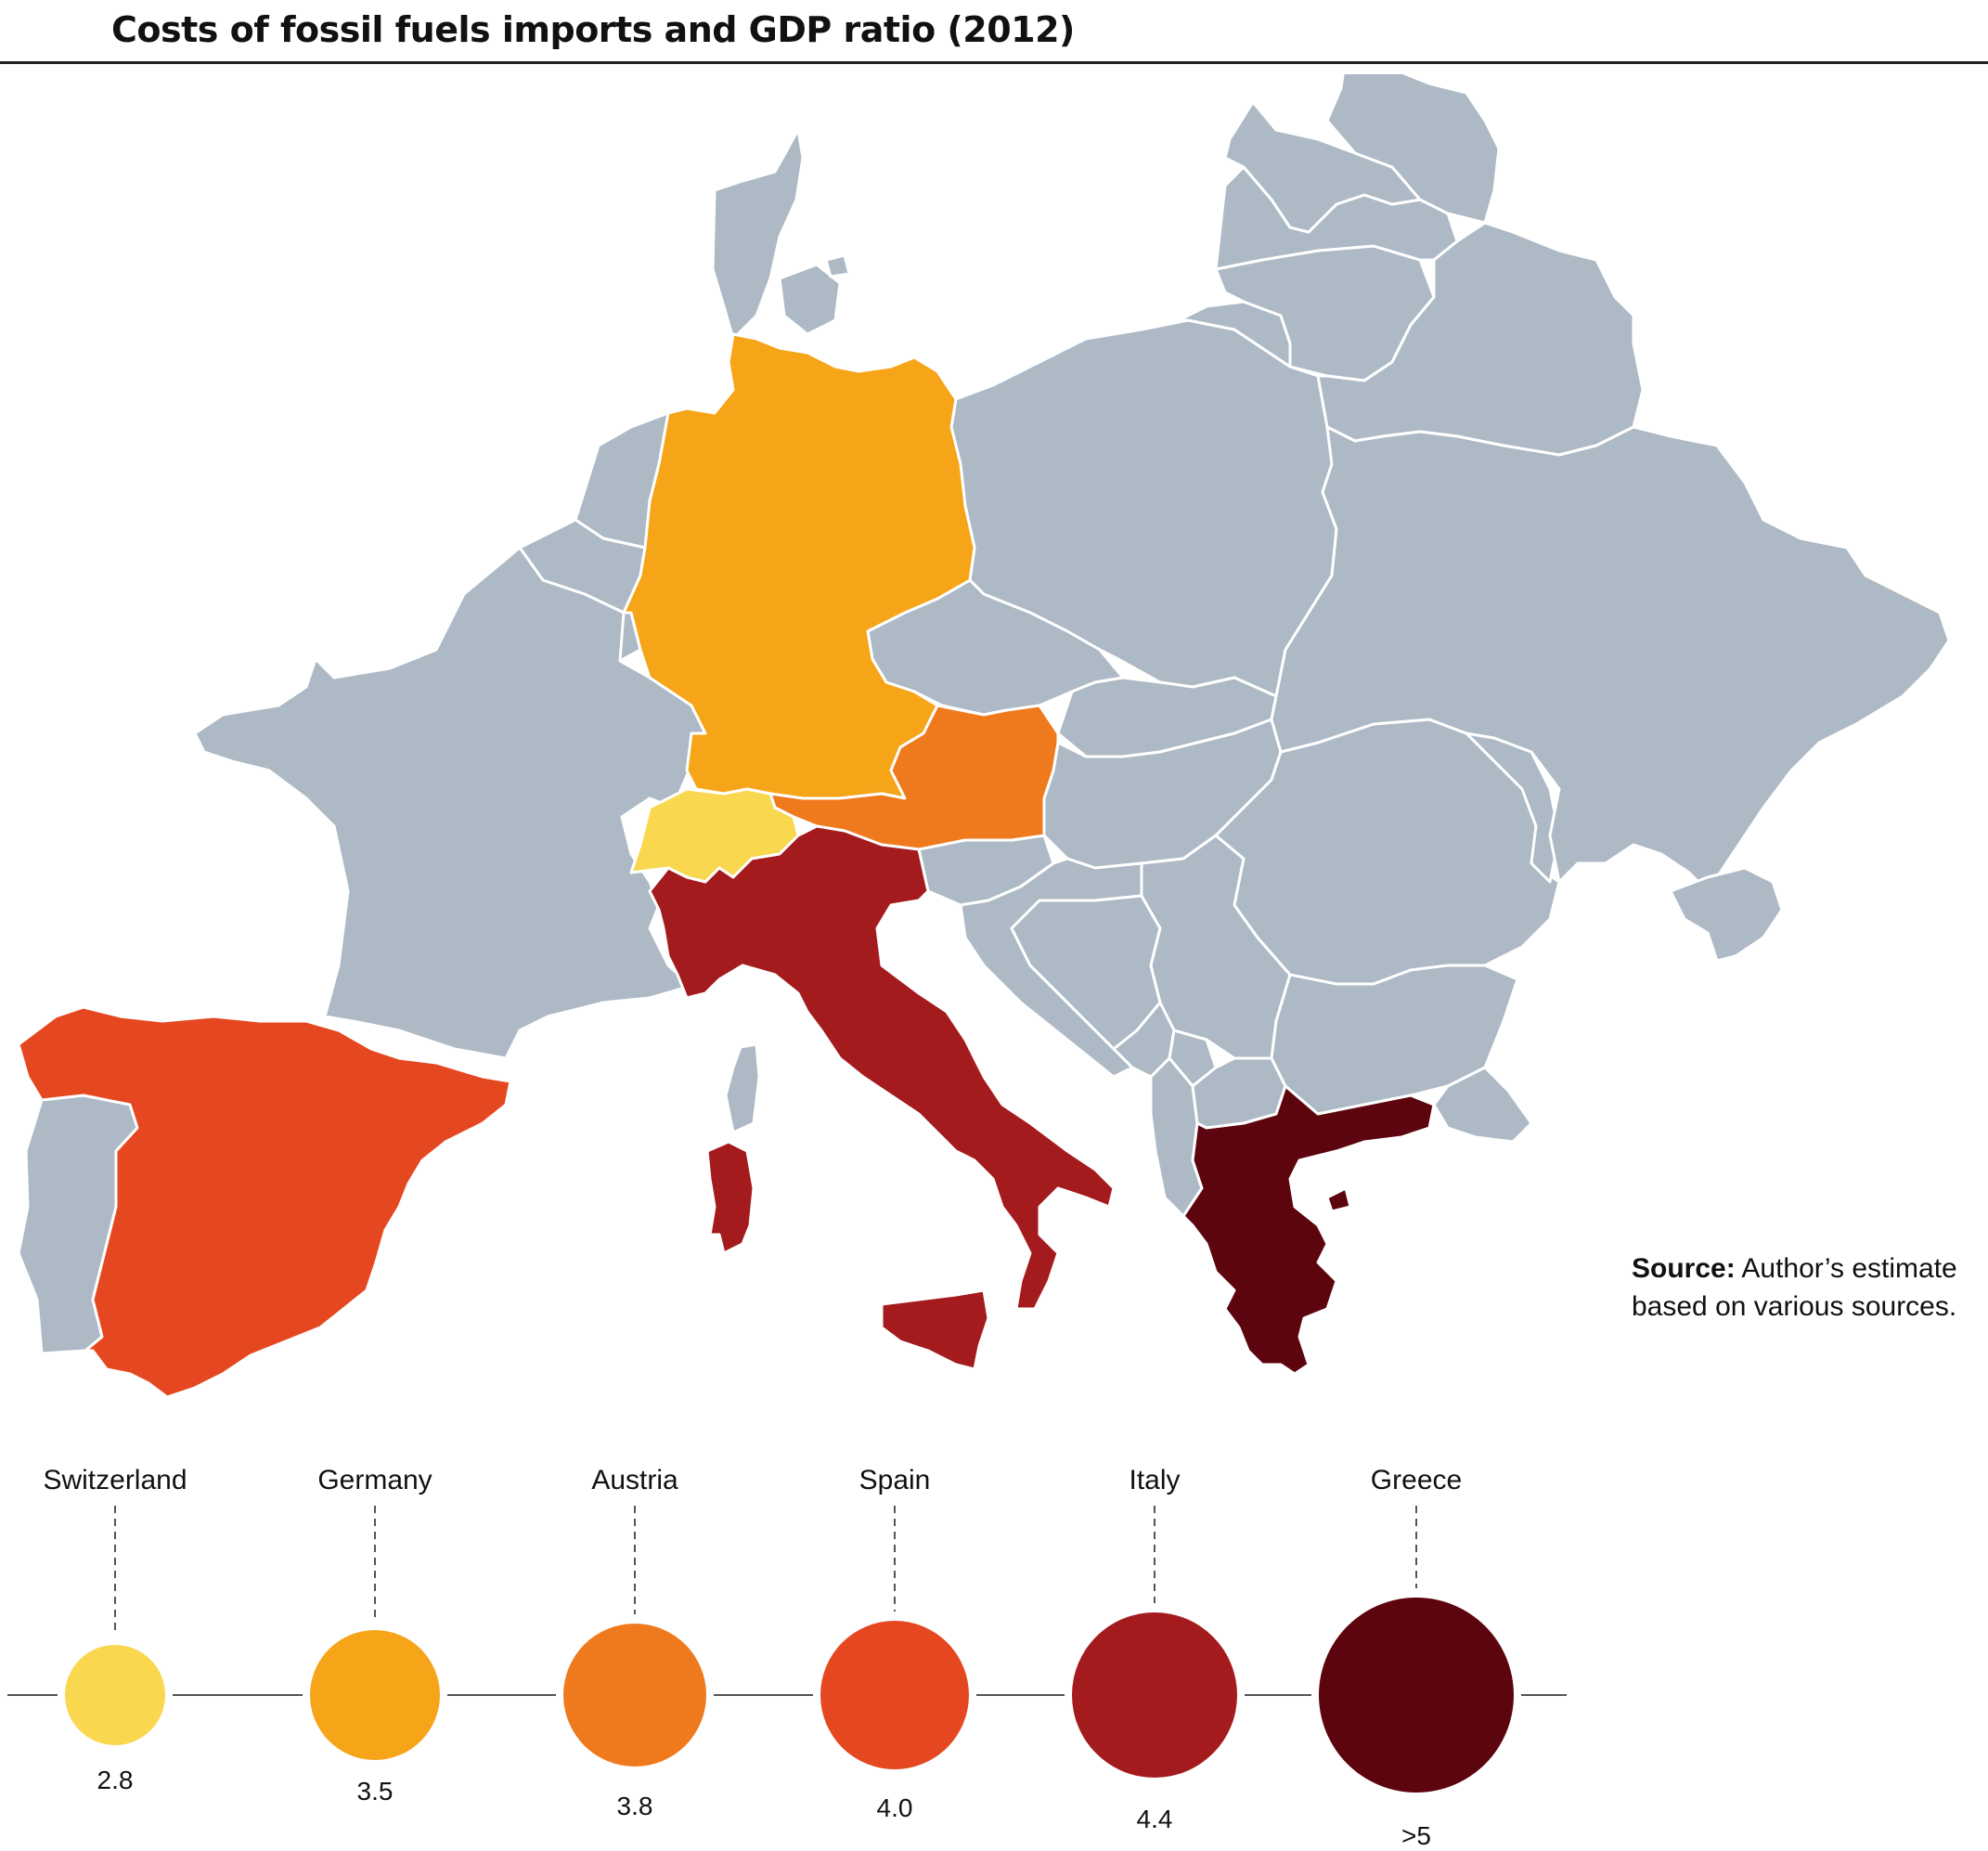  I want to click on legend-value-italy: 4.4, so click(1154, 1819).